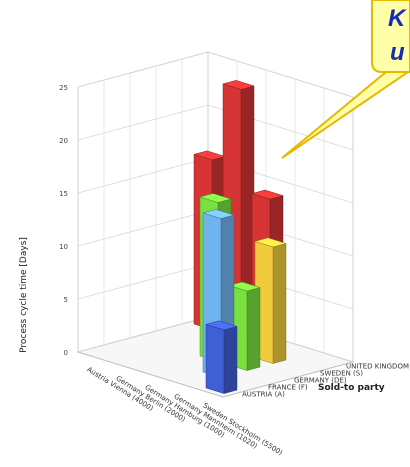  What do you see at coordinates (263, 395) in the screenshot?
I see `series-label: AUSTRIA (A)` at bounding box center [263, 395].